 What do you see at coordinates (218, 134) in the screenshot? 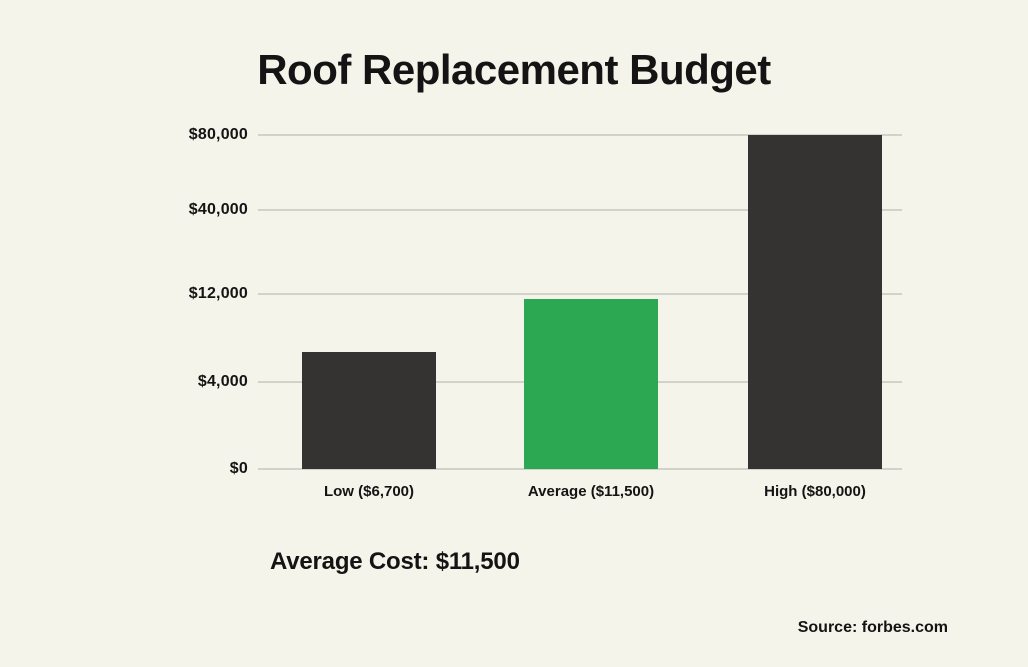
I see `y-axis-tick-label: $80,000` at bounding box center [218, 134].